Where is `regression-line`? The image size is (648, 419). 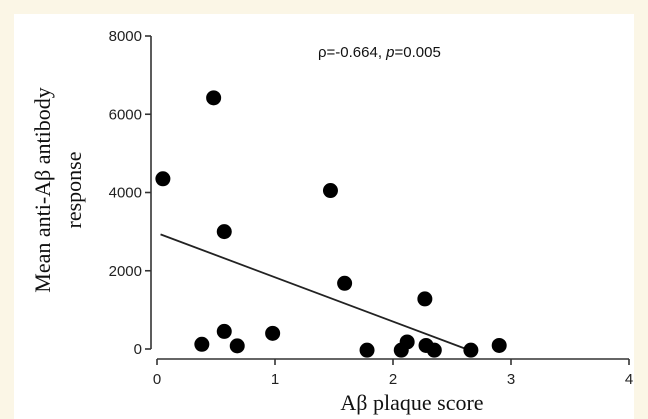 regression-line is located at coordinates (313, 291).